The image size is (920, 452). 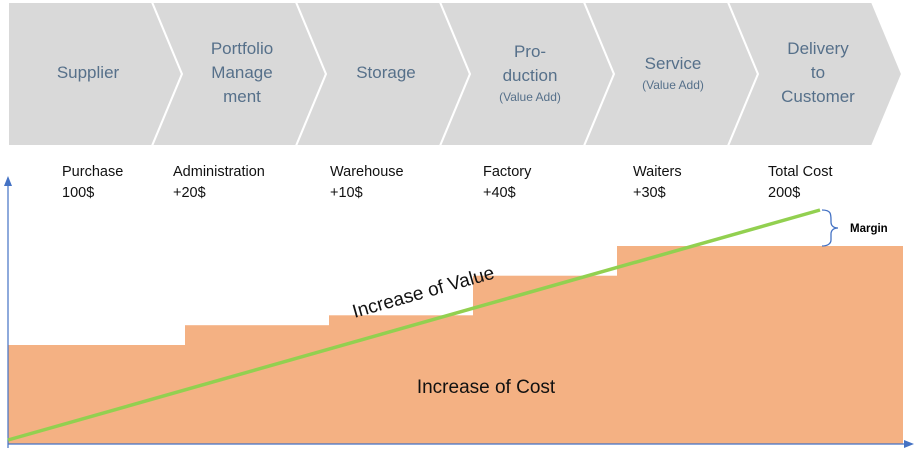 I want to click on cost-item: Purchase 100$, so click(x=92, y=183).